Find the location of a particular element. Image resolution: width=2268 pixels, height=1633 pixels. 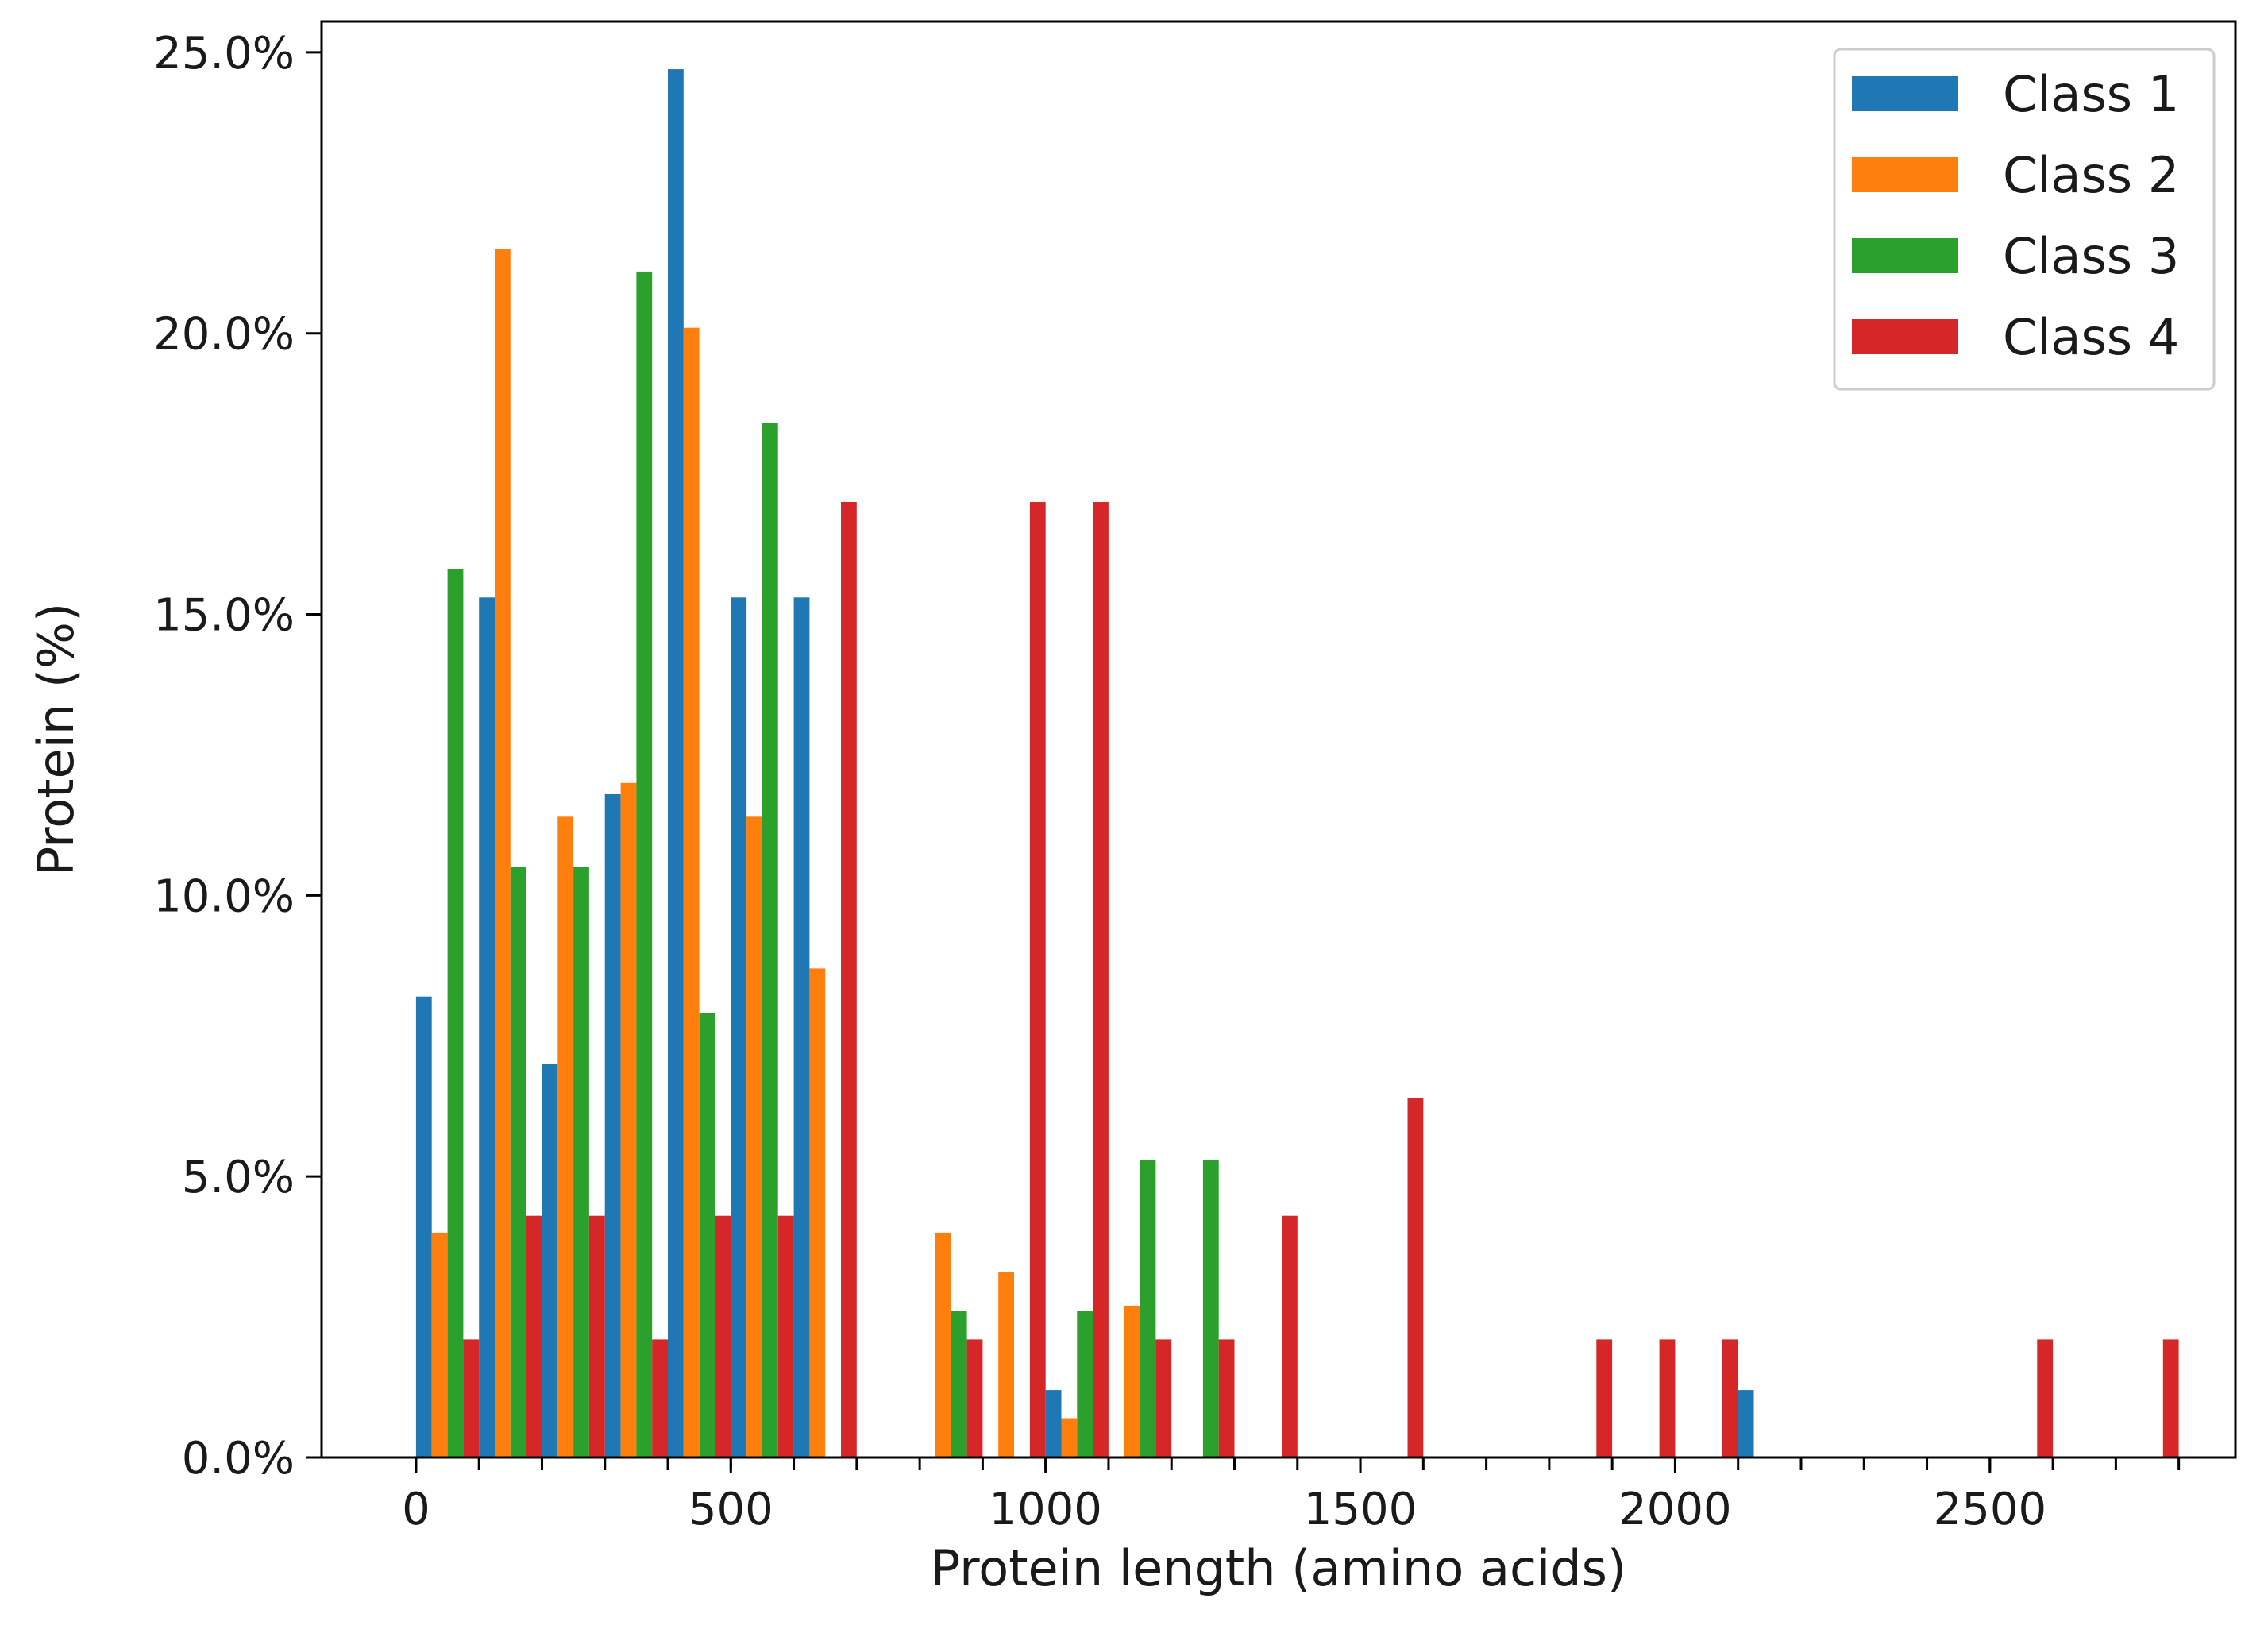

legend-box is located at coordinates (2024, 219).